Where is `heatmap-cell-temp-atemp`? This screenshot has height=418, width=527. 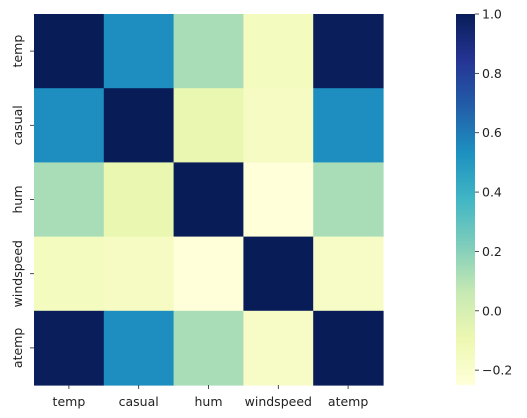
heatmap-cell-temp-atemp is located at coordinates (348, 51).